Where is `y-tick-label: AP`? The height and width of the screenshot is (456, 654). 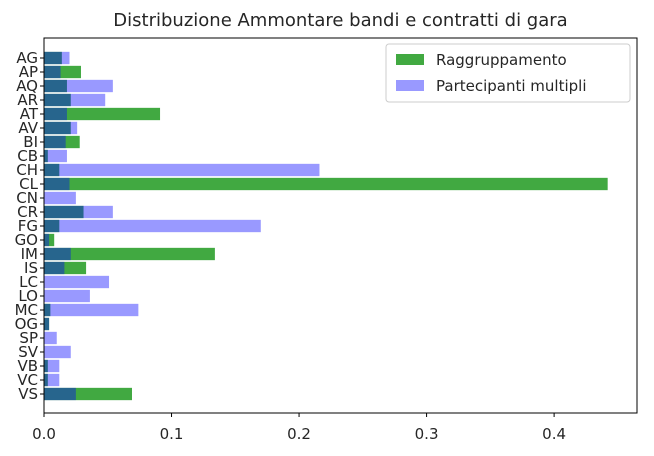
y-tick-label: AP is located at coordinates (28, 72).